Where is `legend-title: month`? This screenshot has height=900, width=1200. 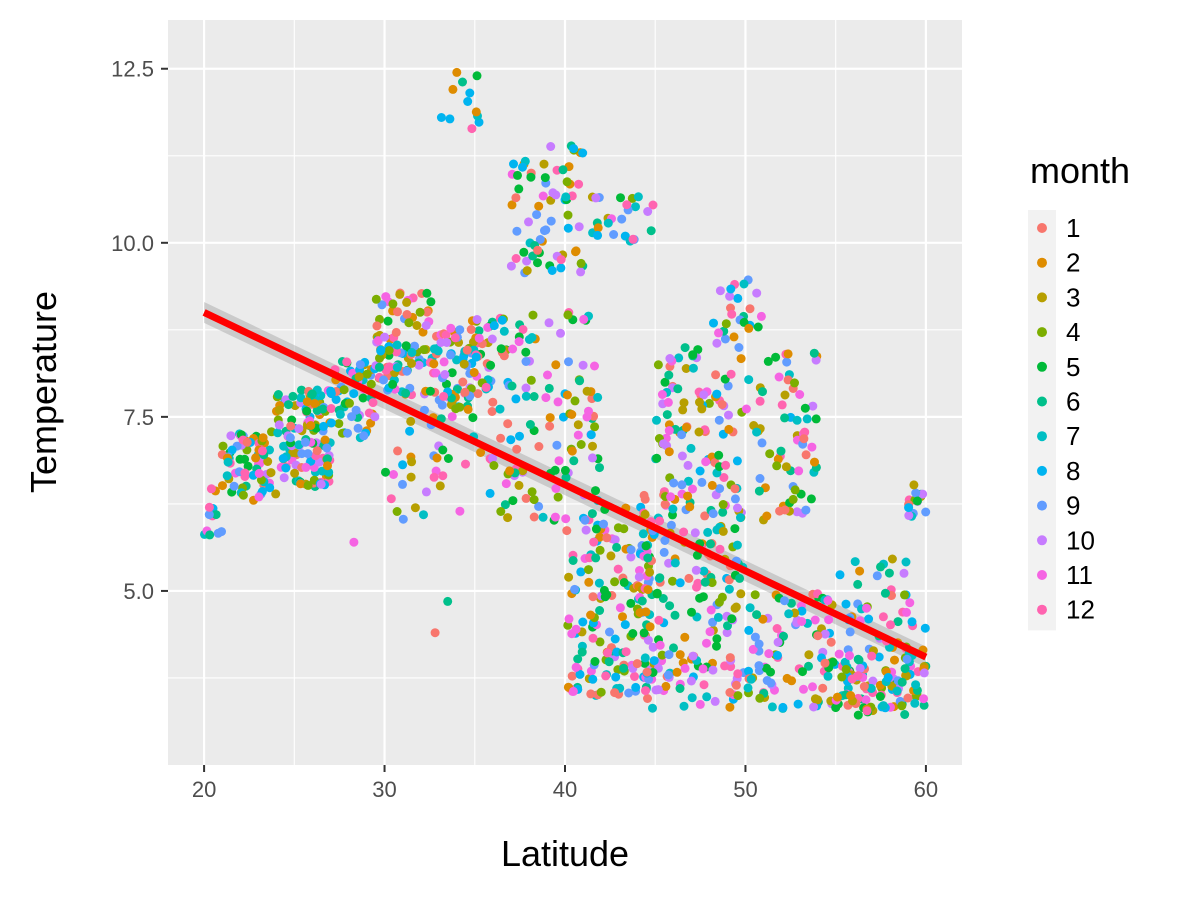 legend-title: month is located at coordinates (1080, 170).